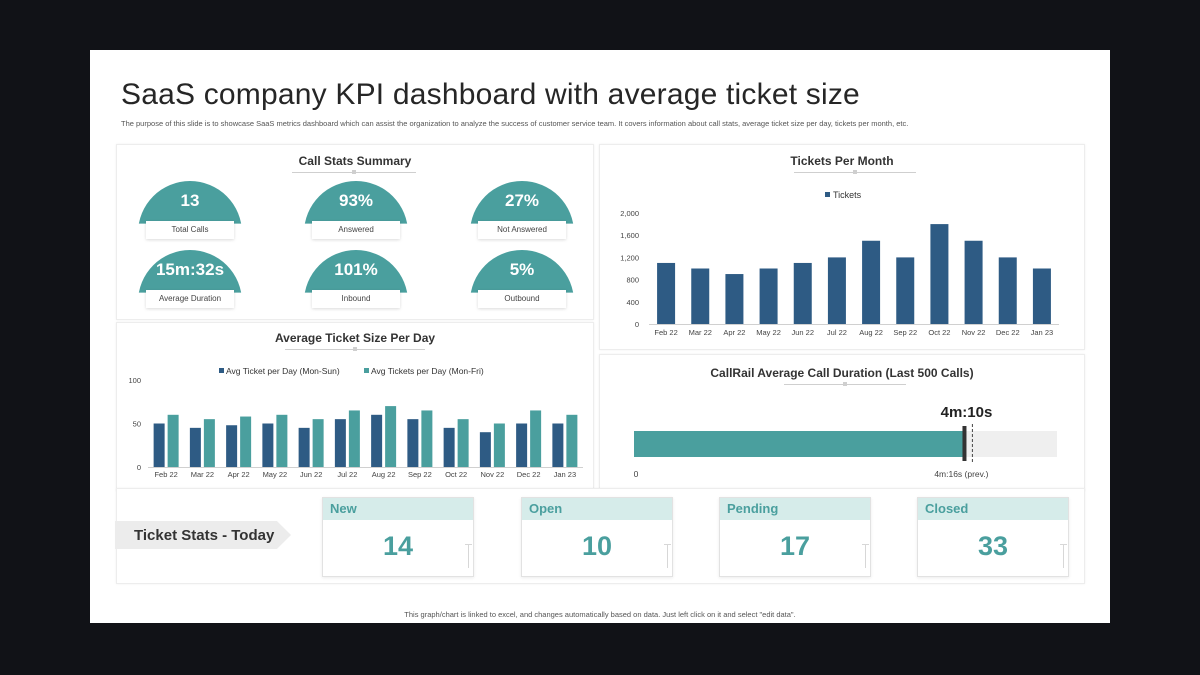 The image size is (1200, 675). I want to click on y-tick-label: 100, so click(134, 380).